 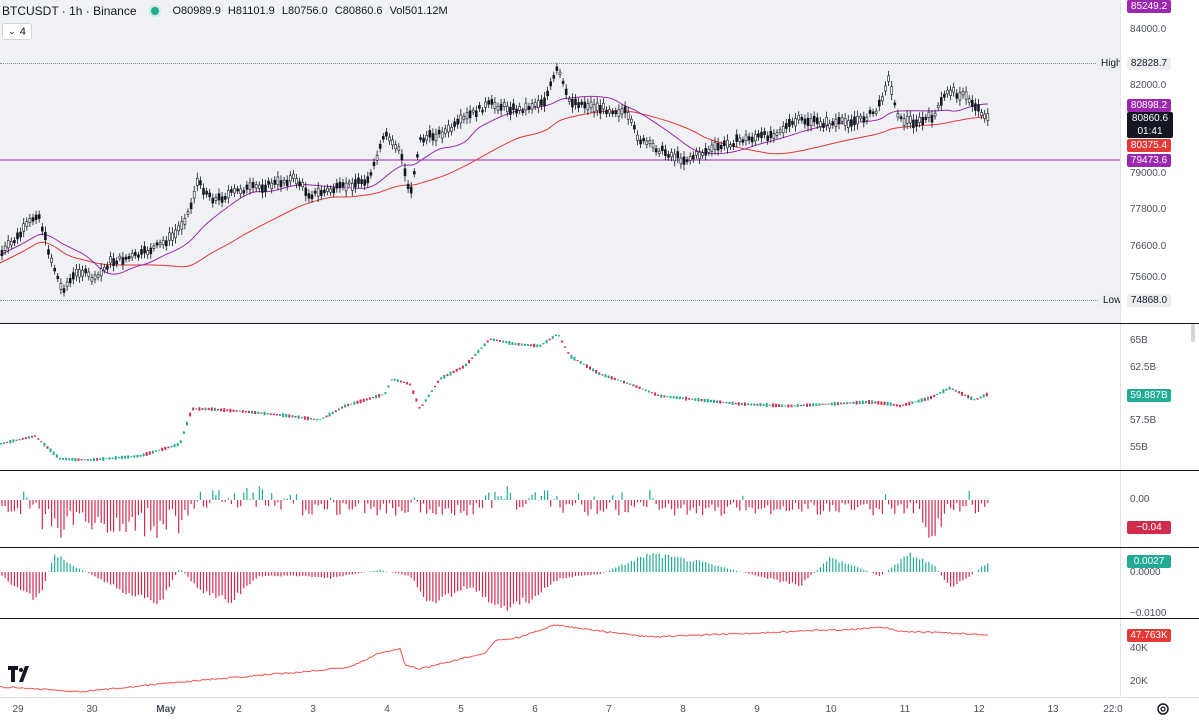 What do you see at coordinates (1139, 681) in the screenshot?
I see `pane5-tick: 20K` at bounding box center [1139, 681].